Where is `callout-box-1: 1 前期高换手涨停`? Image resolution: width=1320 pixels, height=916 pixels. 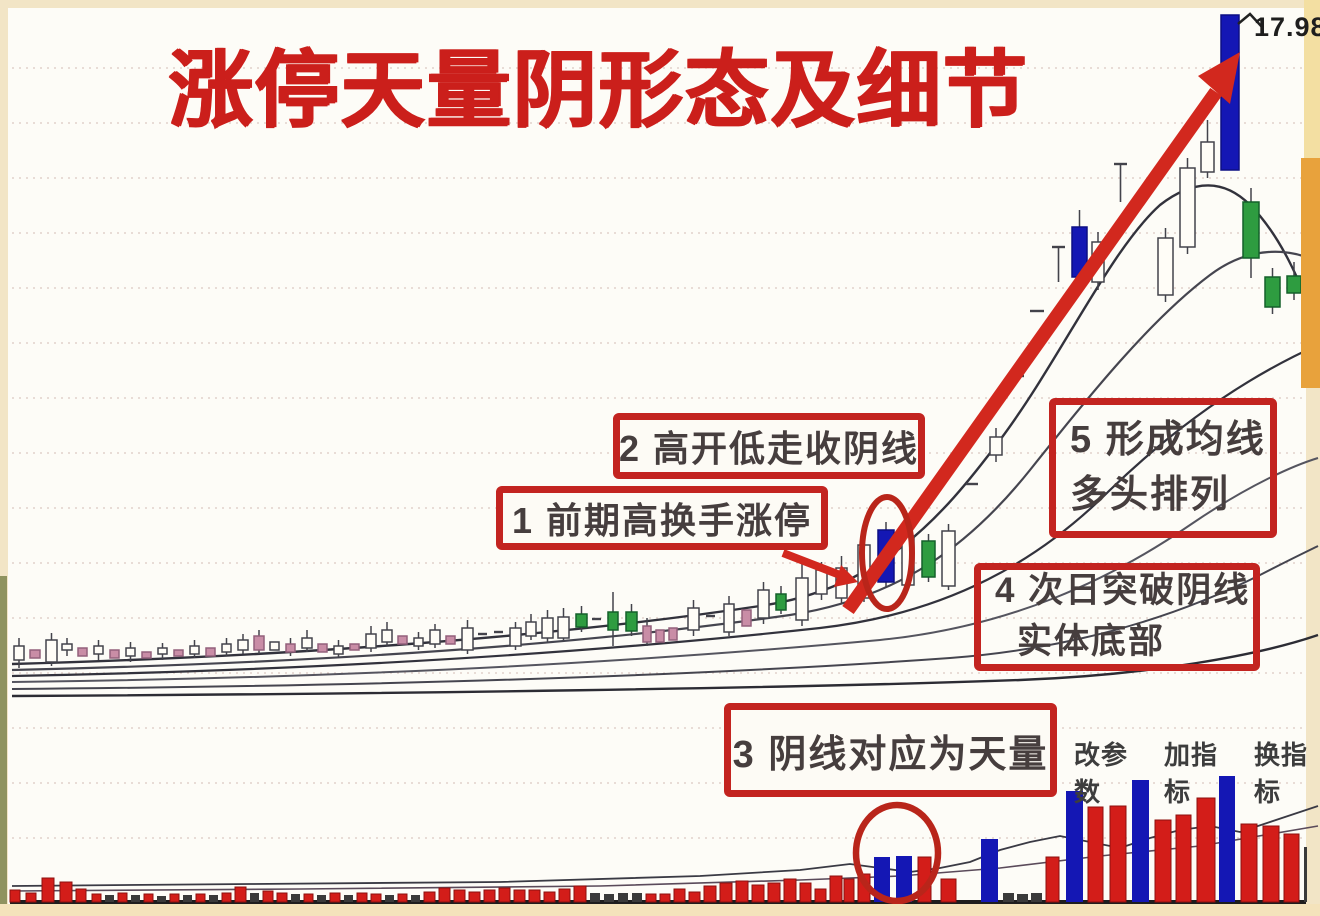
callout-box-1: 1 前期高换手涨停 is located at coordinates (662, 518).